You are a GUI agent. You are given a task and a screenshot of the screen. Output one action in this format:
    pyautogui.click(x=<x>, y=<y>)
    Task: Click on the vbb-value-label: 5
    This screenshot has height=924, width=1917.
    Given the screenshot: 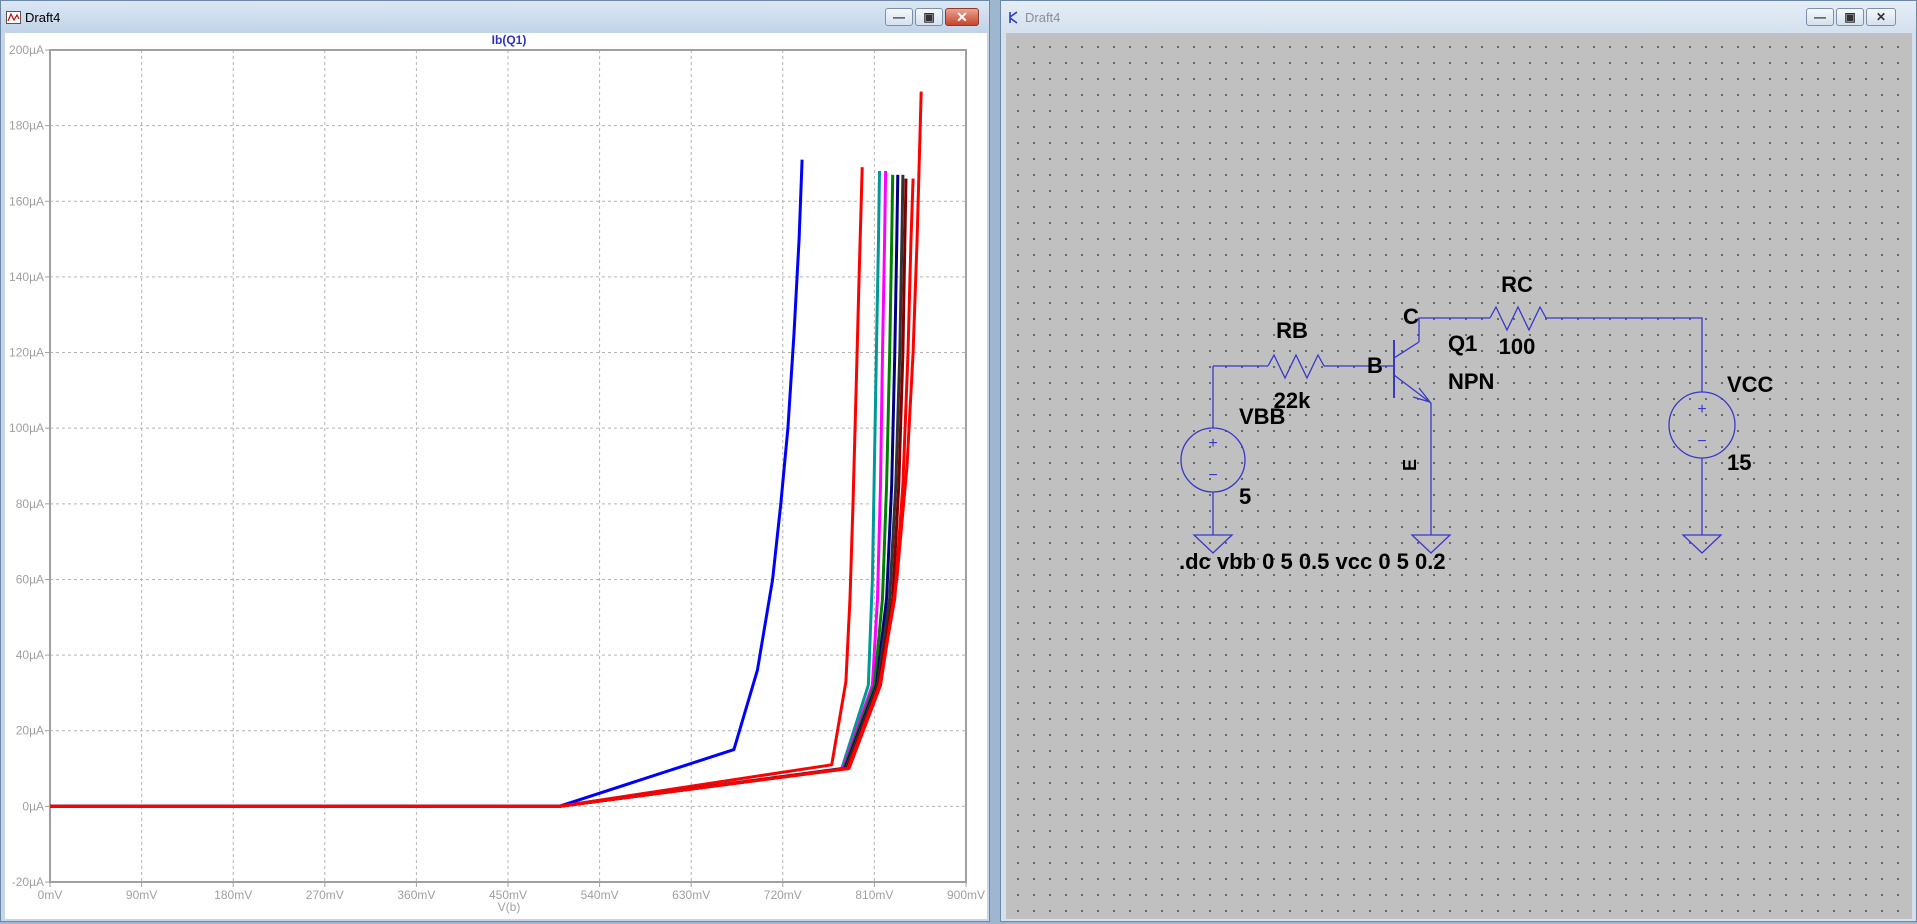 What is the action you would take?
    pyautogui.click(x=1245, y=496)
    